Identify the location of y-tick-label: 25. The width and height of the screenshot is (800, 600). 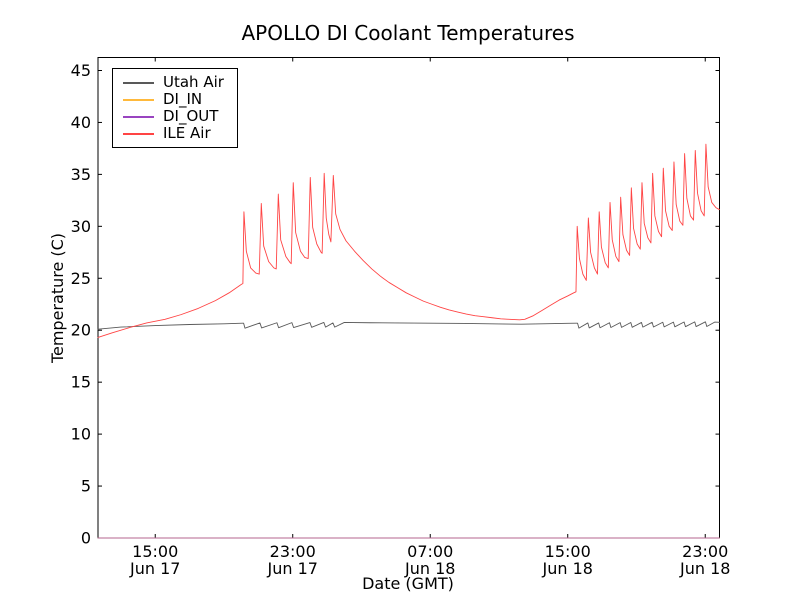
(81, 278).